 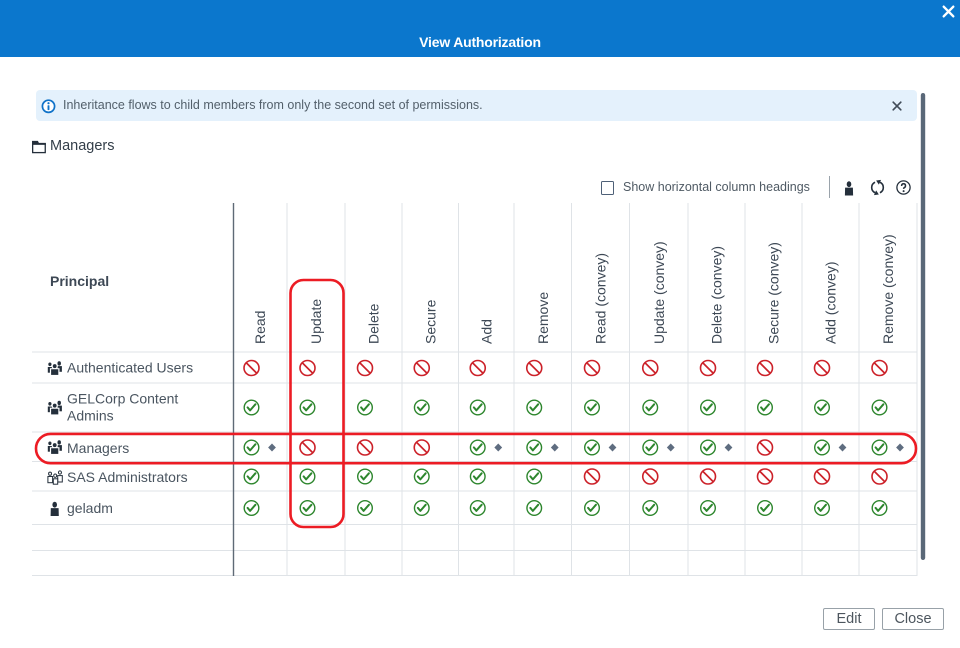 I want to click on svg-text: Remove, so click(x=543, y=318).